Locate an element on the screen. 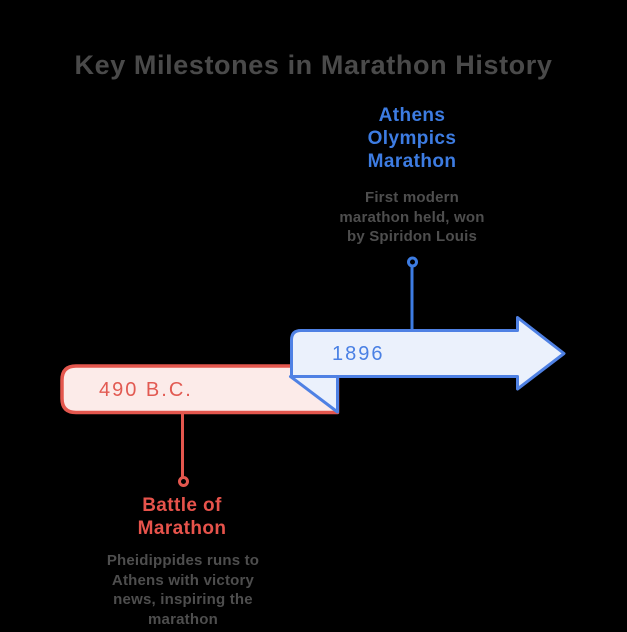 The height and width of the screenshot is (632, 627). era-segment-490bc is located at coordinates (200, 389).